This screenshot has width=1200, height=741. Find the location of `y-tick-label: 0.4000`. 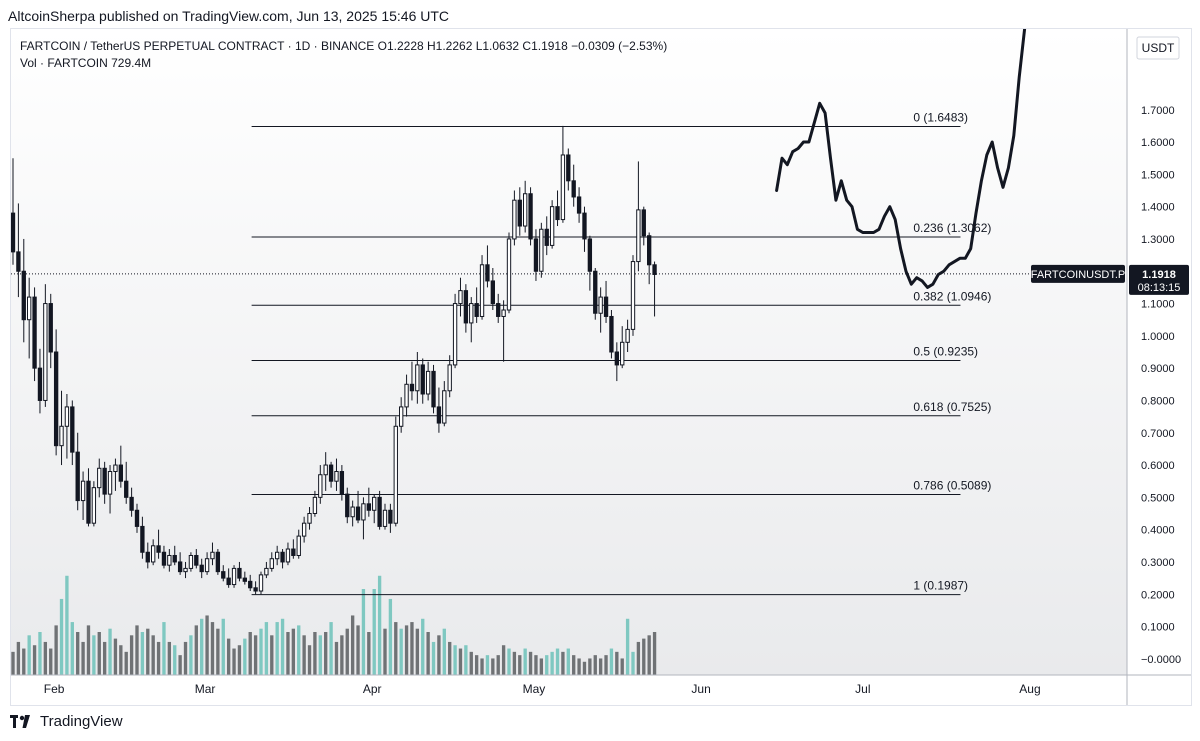

y-tick-label: 0.4000 is located at coordinates (1158, 531).